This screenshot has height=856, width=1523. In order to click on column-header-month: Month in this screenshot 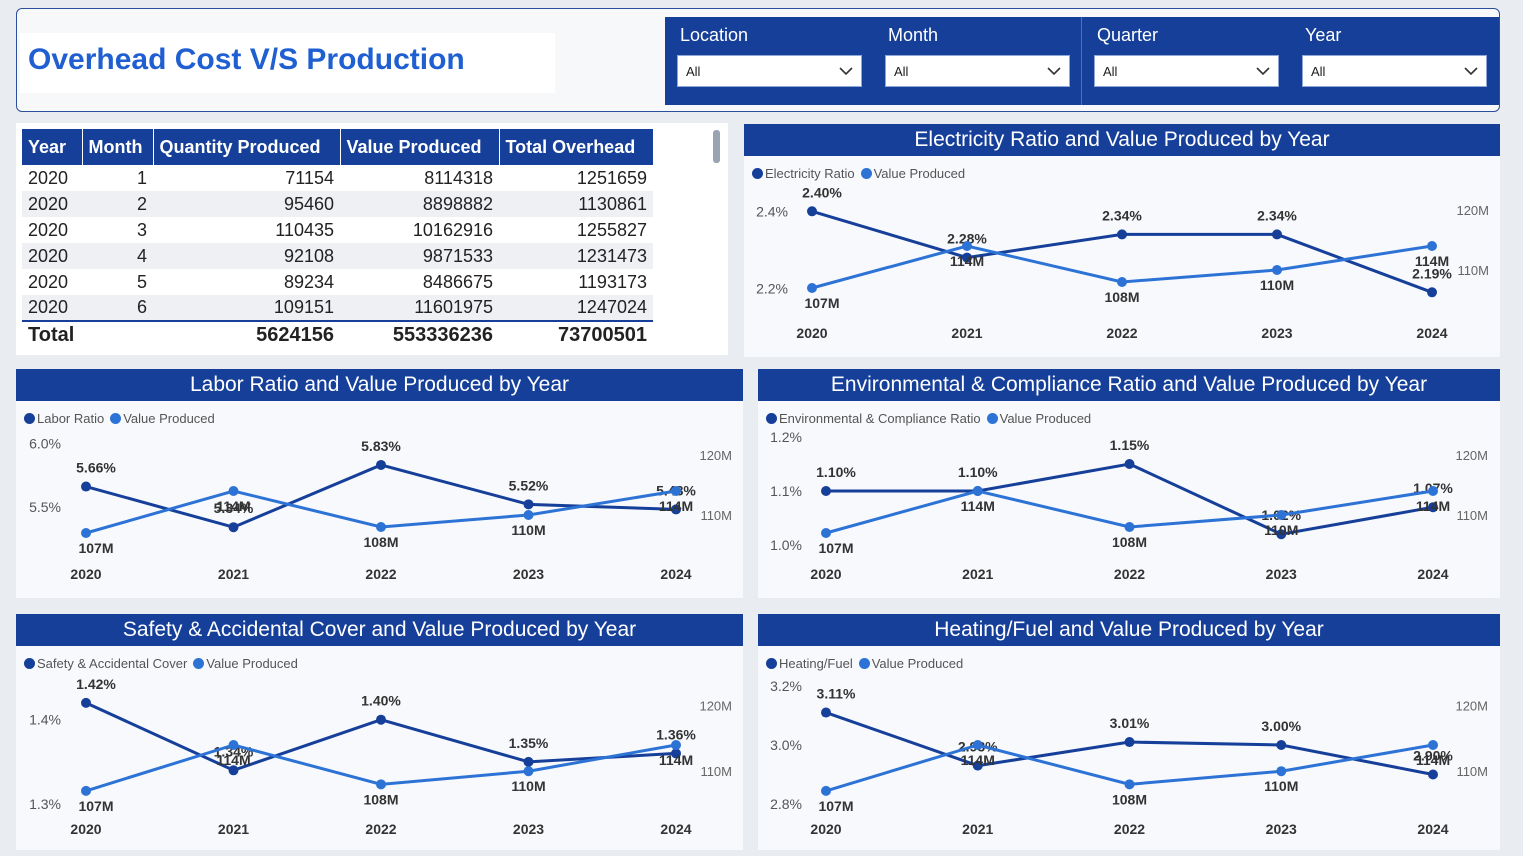, I will do `click(118, 147)`.